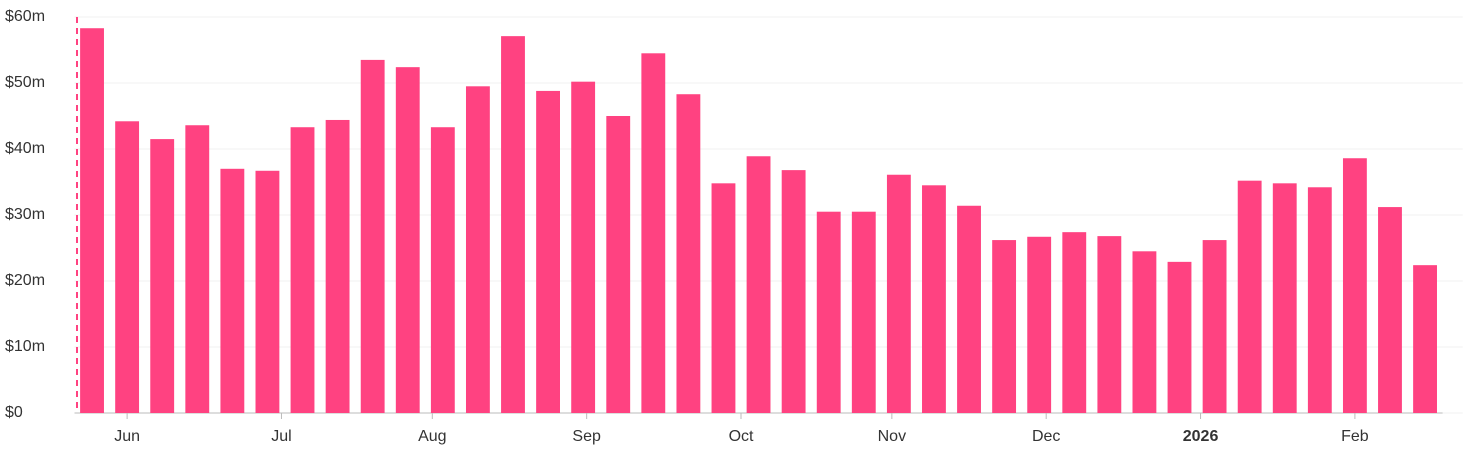 Image resolution: width=1463 pixels, height=460 pixels. What do you see at coordinates (14, 412) in the screenshot?
I see `y-tick-label: $0` at bounding box center [14, 412].